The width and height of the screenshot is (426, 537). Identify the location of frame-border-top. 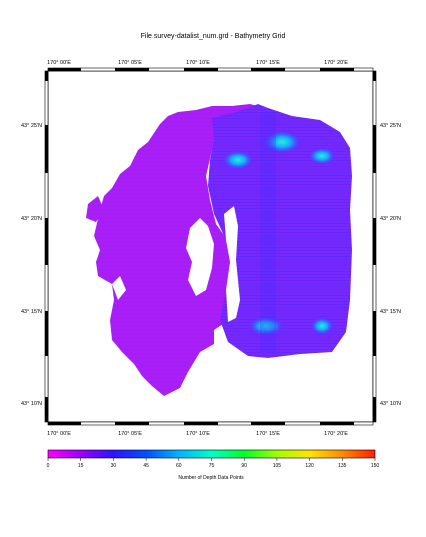
(210, 69).